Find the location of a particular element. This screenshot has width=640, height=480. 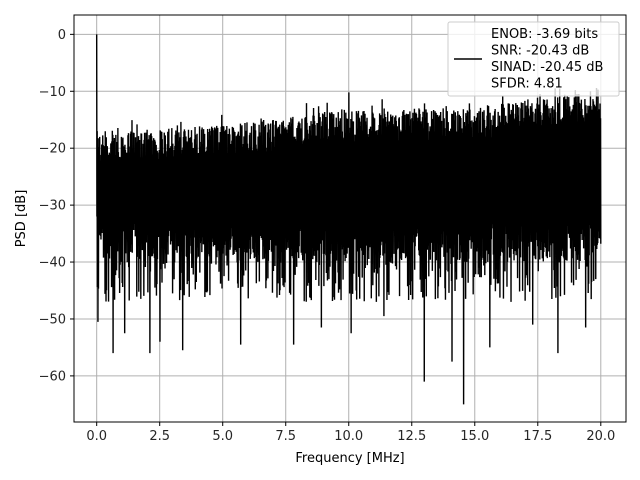

x-axis: 0.0 2.5 5.0 7.5 10.0 12.5 15.0 17.5 20.0 is located at coordinates (350, 433).